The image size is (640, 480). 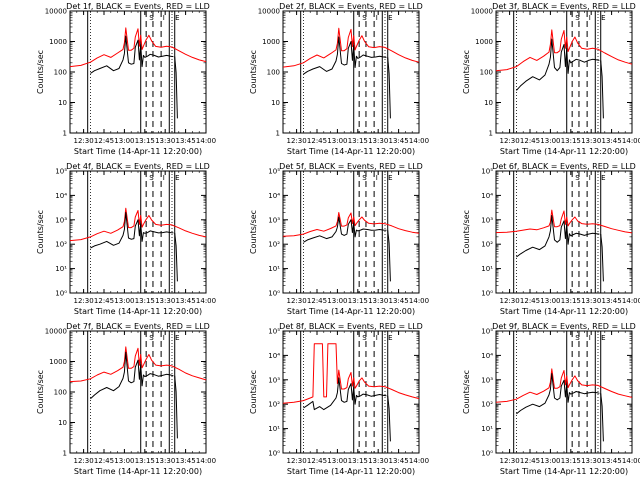 I want to click on panel-title: Det 1f, BLACK = Events, RED = LLD, so click(x=138, y=6).